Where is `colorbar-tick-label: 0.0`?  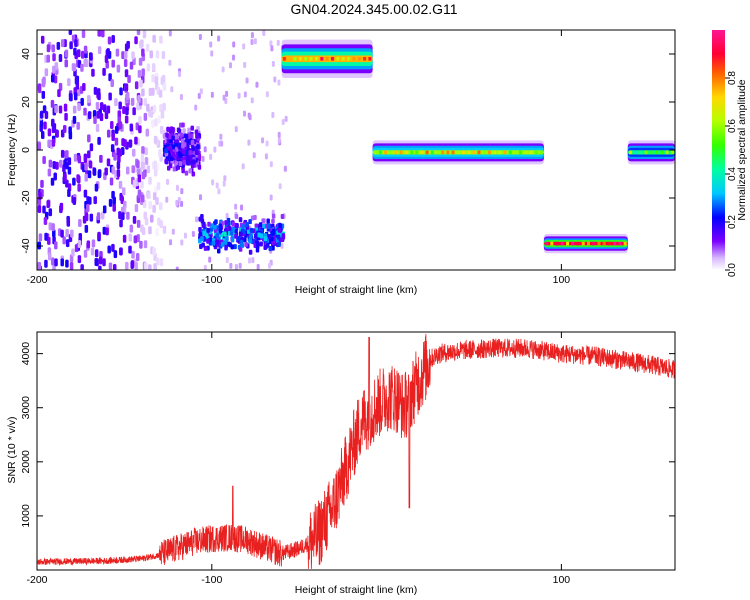 colorbar-tick-label: 0.0 is located at coordinates (732, 270).